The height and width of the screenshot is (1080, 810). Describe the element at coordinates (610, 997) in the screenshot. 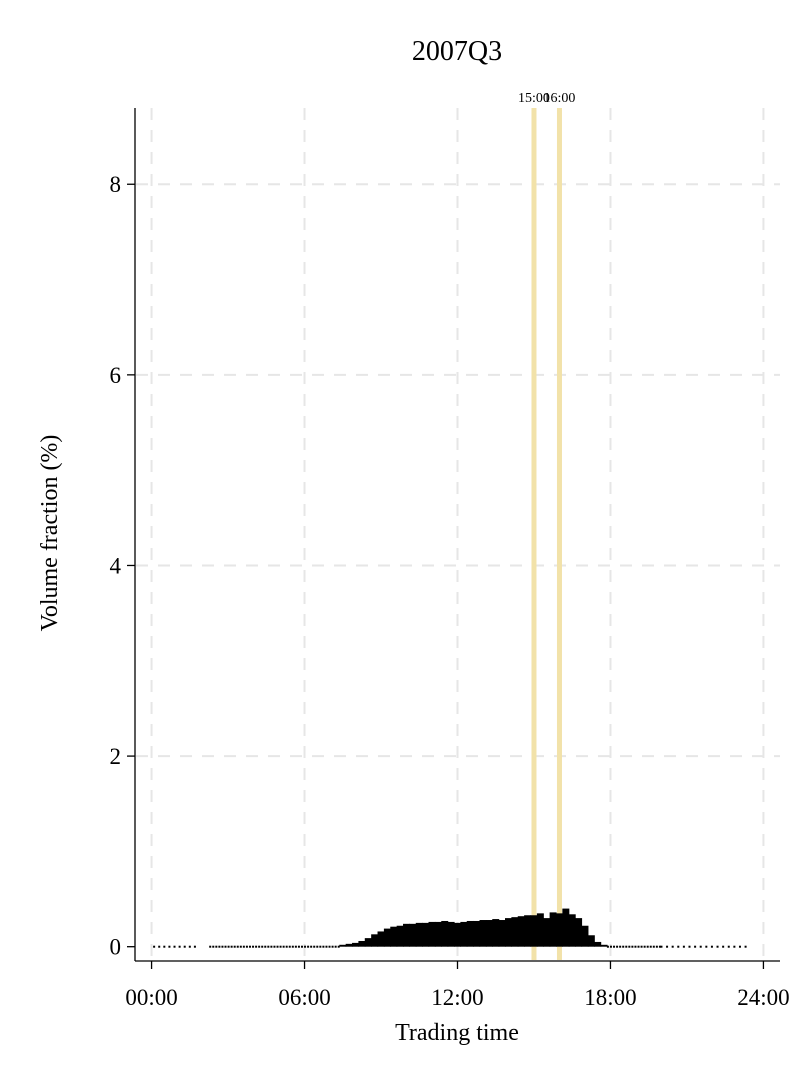

I see `x-tick-label: 18:00` at that location.